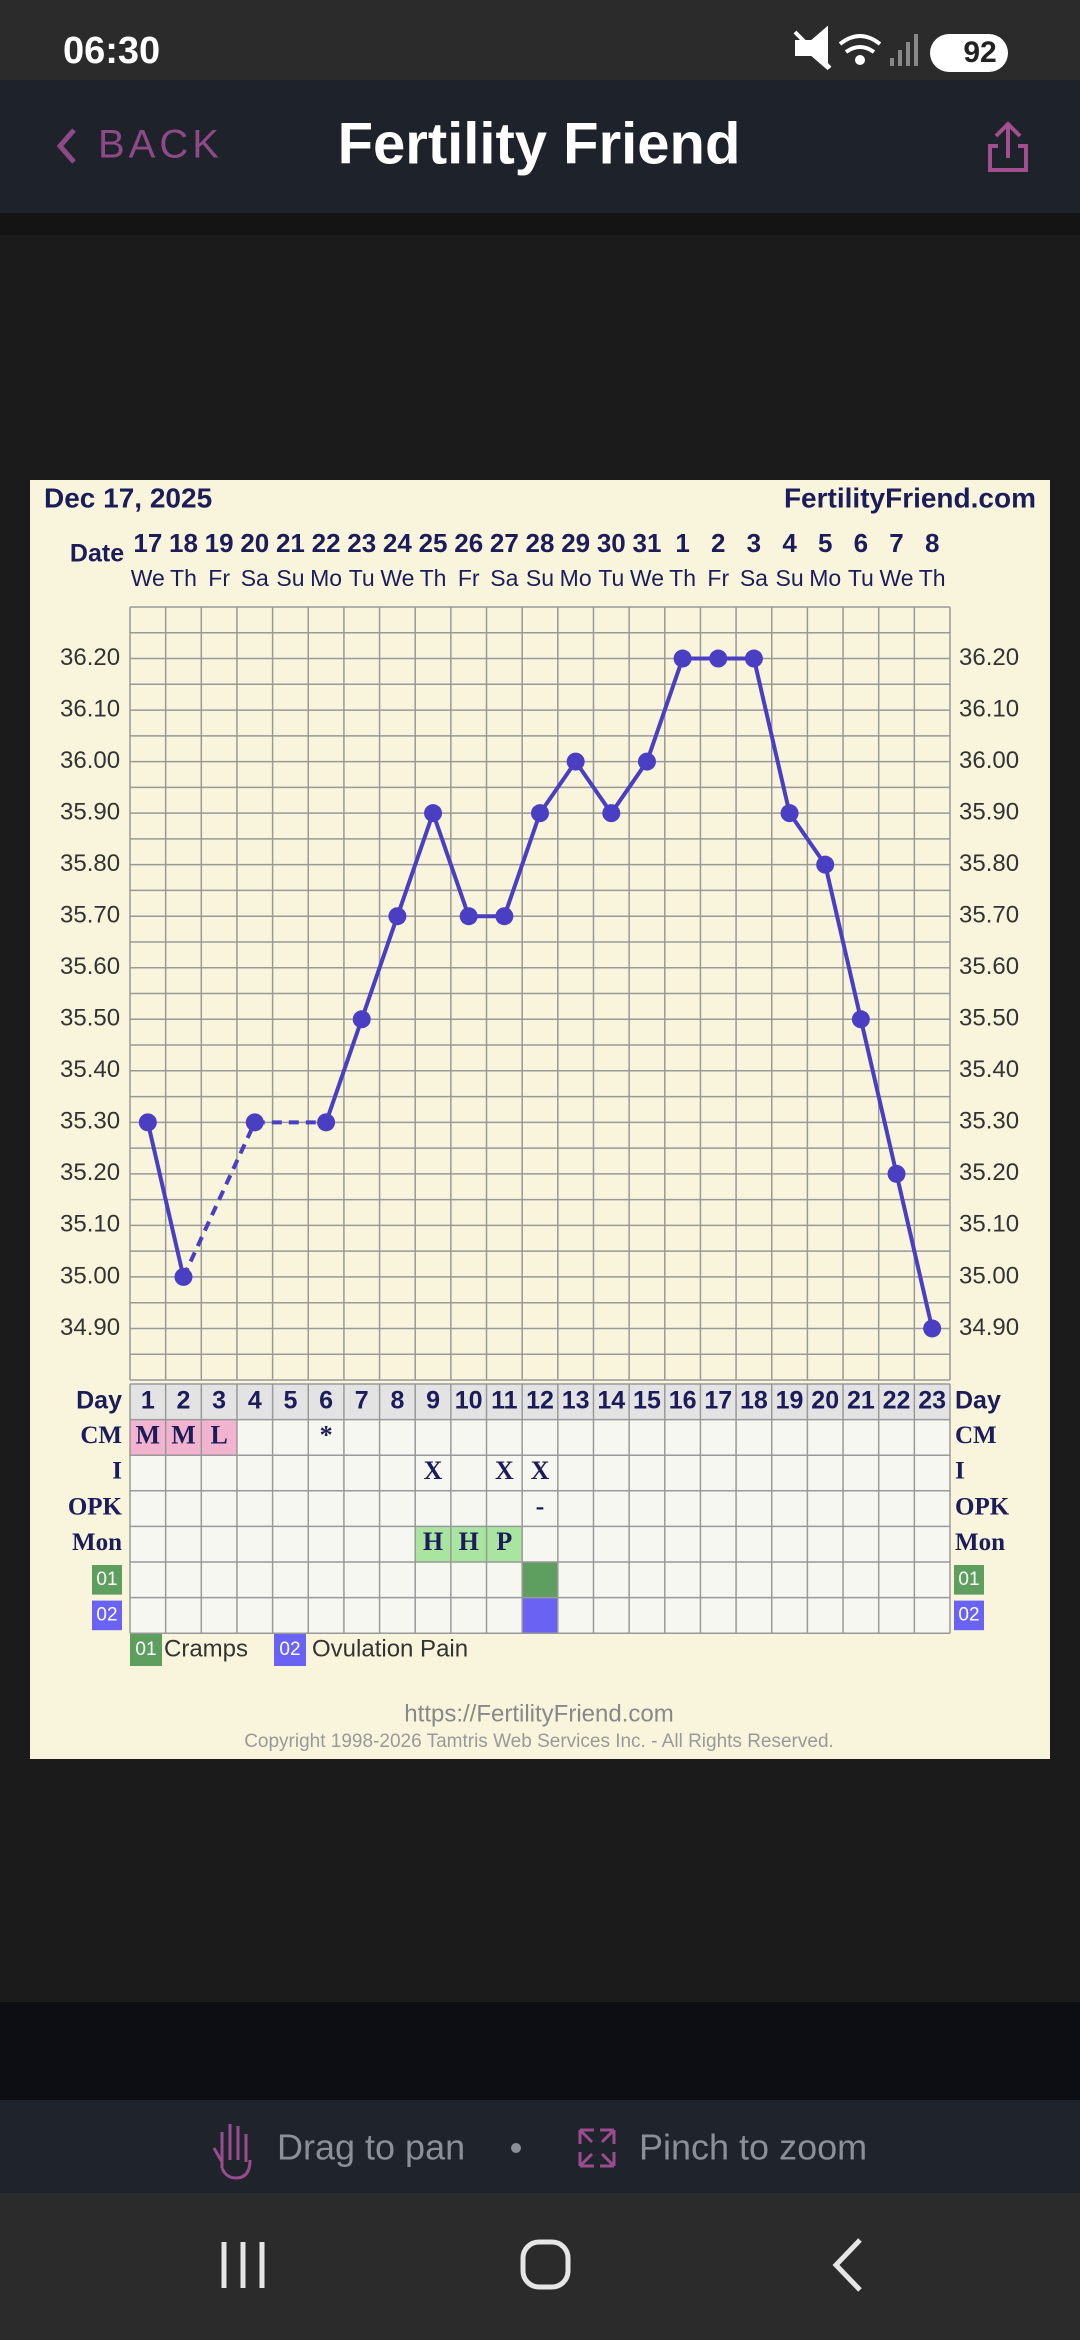  What do you see at coordinates (576, 1400) in the screenshot?
I see `day-number: 13` at bounding box center [576, 1400].